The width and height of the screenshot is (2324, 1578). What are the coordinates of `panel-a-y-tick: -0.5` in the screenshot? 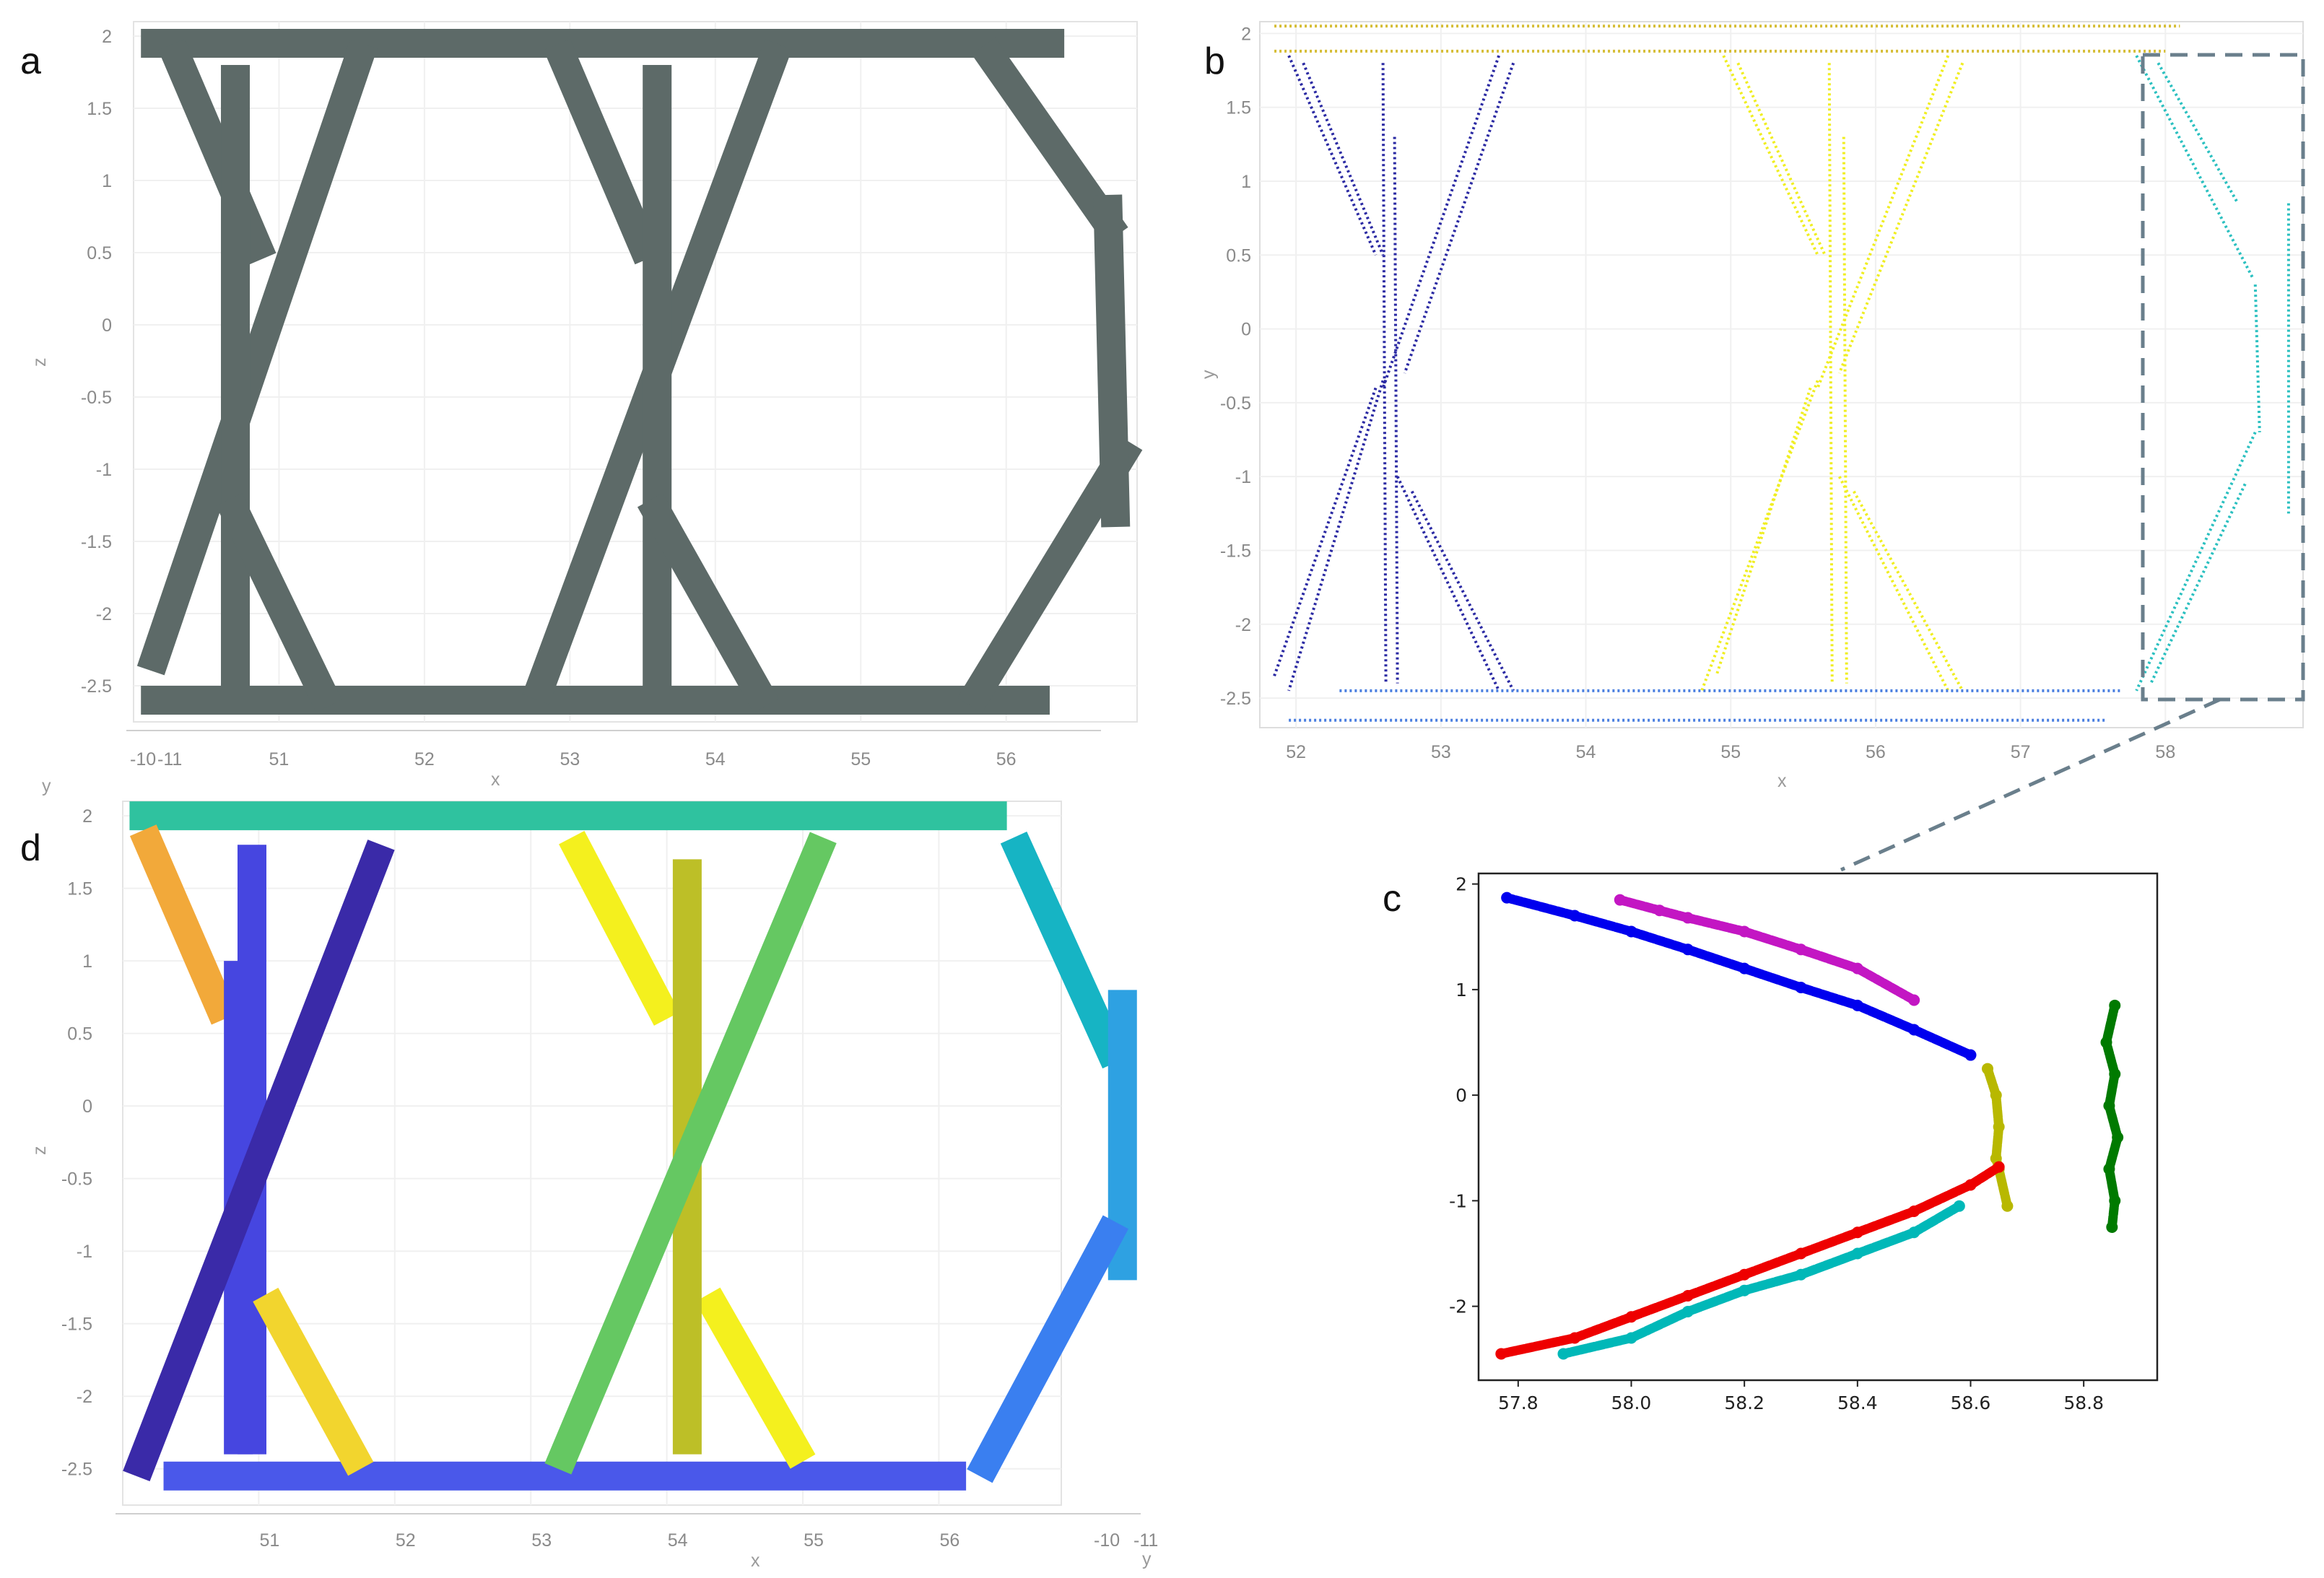 It's located at (96, 398).